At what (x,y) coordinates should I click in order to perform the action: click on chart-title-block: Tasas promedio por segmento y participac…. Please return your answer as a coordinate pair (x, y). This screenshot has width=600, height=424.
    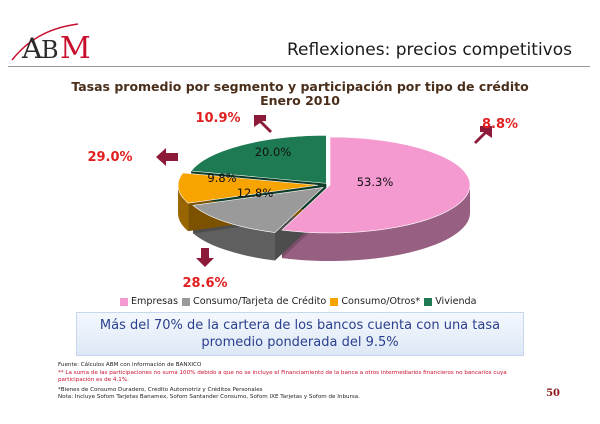
    Looking at the image, I should click on (300, 94).